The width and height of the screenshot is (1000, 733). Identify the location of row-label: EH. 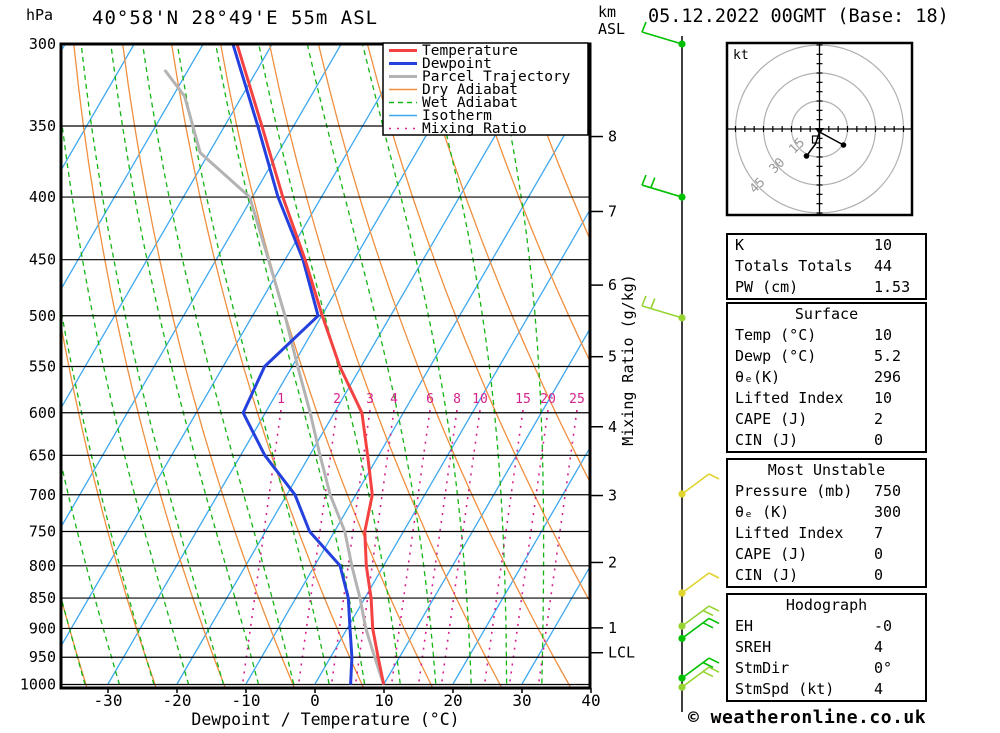
(744, 626).